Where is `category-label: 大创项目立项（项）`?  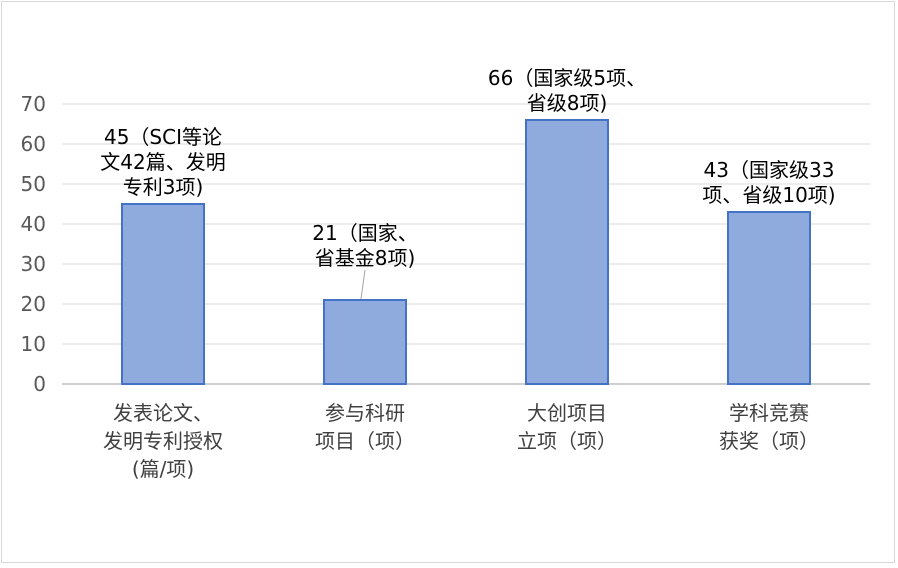 category-label: 大创项目立项（项） is located at coordinates (567, 427).